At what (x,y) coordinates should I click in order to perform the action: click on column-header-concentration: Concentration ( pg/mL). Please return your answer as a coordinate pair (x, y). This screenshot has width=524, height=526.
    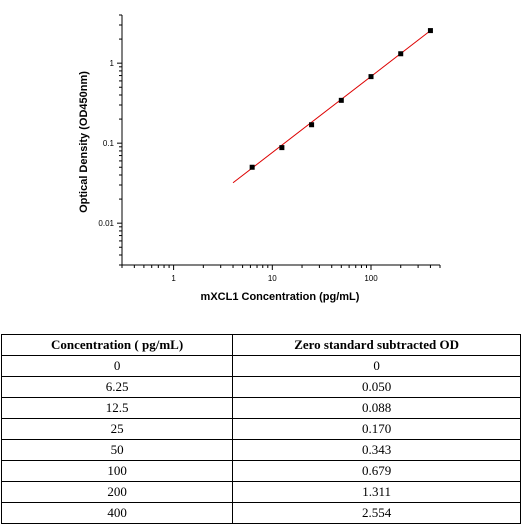
    Looking at the image, I should click on (117, 345).